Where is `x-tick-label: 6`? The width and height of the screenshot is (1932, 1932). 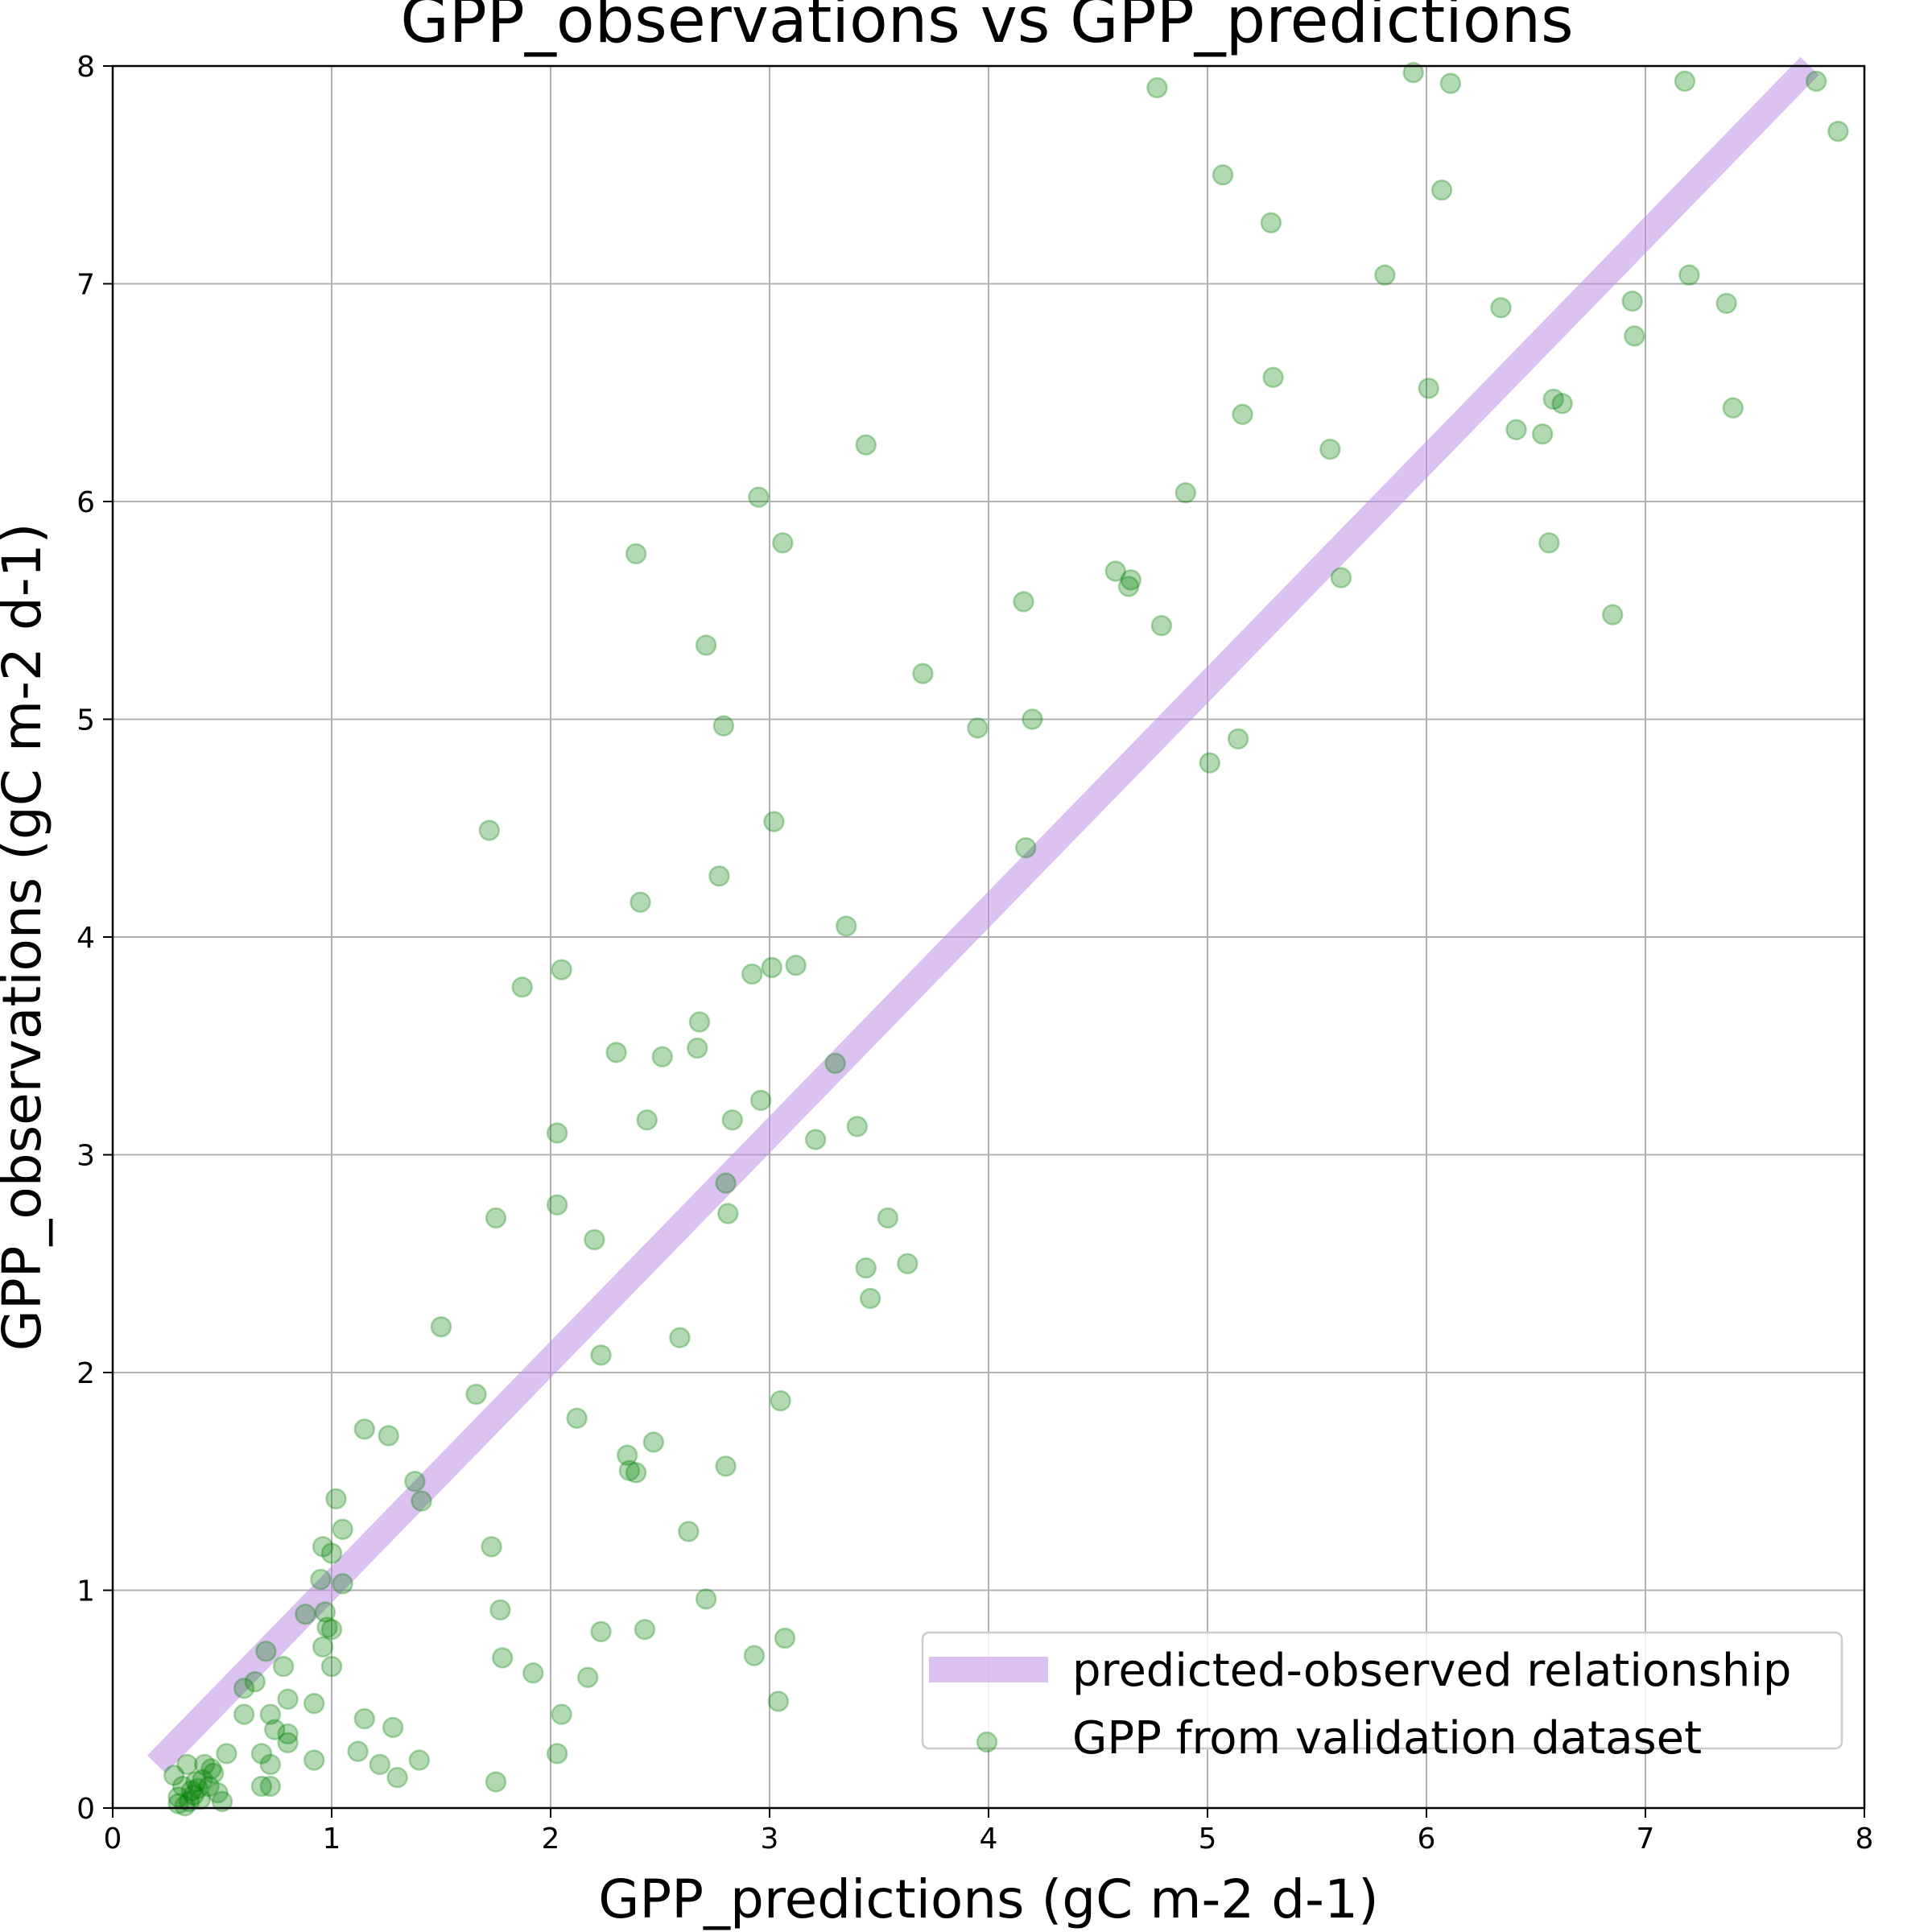 x-tick-label: 6 is located at coordinates (1427, 1839).